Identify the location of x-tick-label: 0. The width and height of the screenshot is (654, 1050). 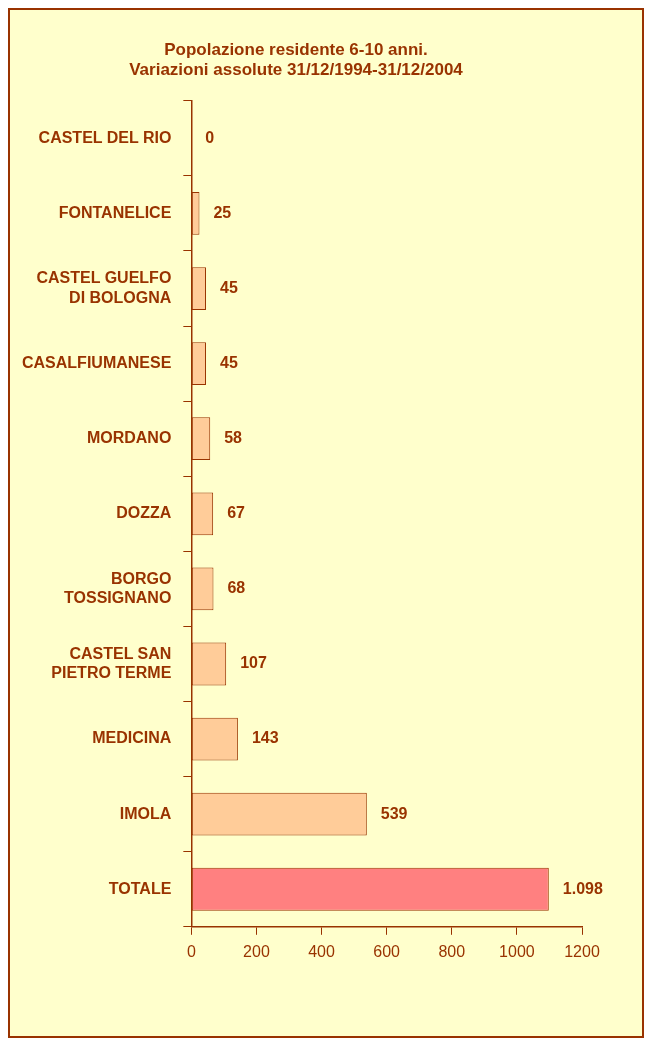
(191, 951).